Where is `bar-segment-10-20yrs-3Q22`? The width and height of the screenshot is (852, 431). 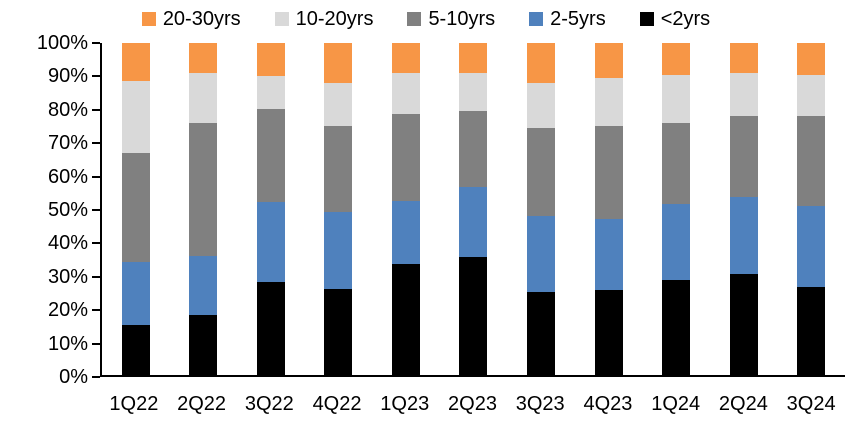
bar-segment-10-20yrs-3Q22 is located at coordinates (270, 93).